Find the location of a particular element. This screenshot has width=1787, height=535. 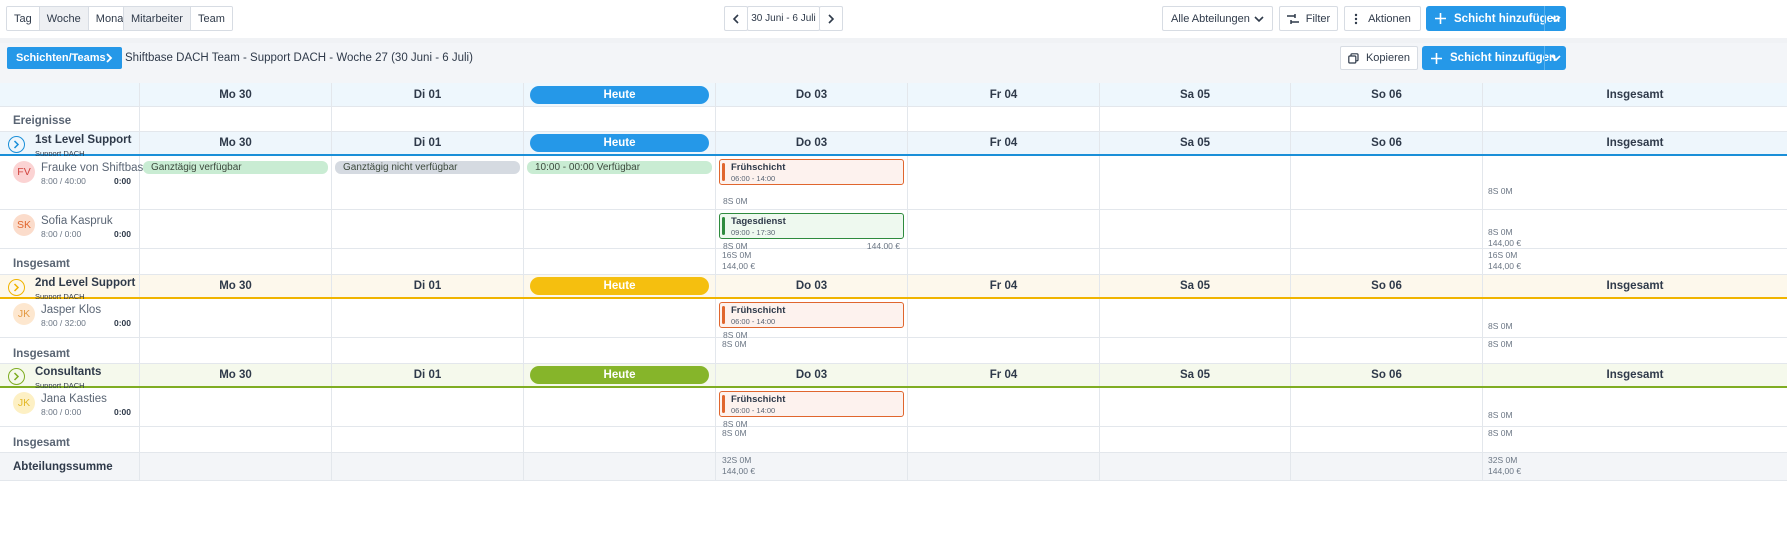

group-tab-team: Team is located at coordinates (211, 18).